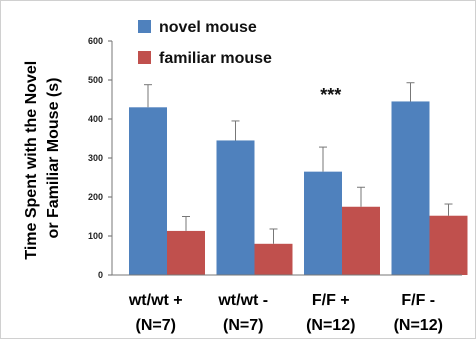 The height and width of the screenshot is (339, 476). Describe the element at coordinates (208, 27) in the screenshot. I see `legend-label: novel mouse` at that location.